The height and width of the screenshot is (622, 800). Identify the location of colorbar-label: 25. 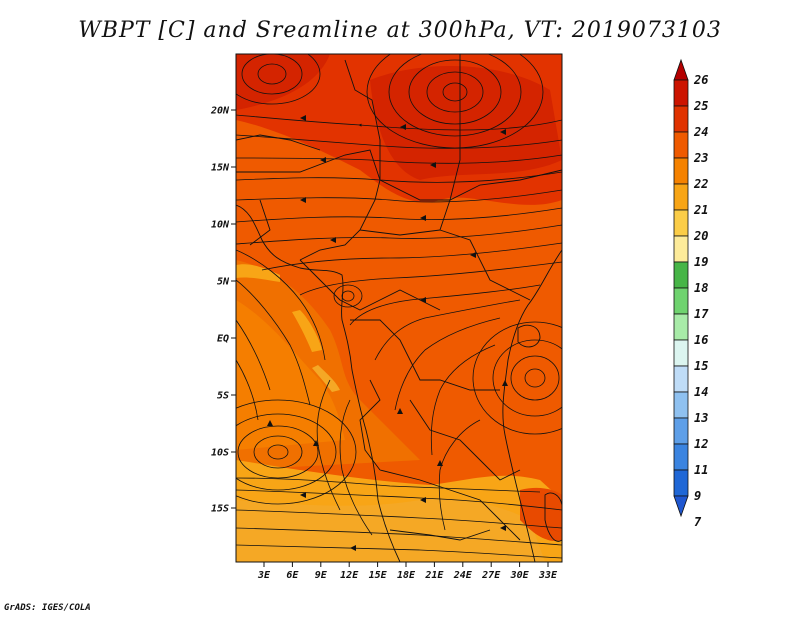
(700, 106).